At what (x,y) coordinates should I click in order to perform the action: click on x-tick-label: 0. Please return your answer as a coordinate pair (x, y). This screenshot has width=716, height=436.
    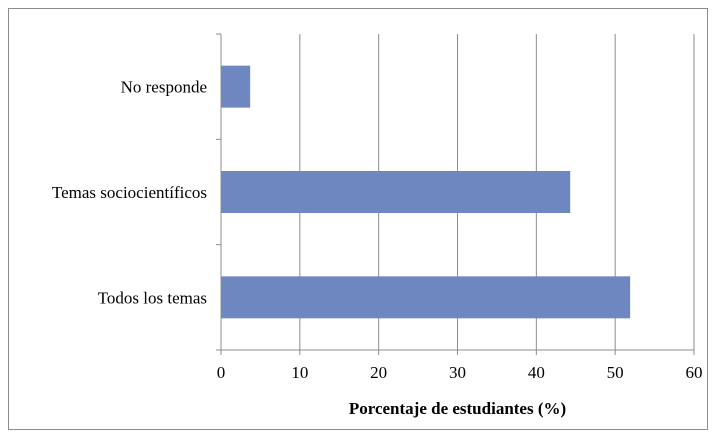
    Looking at the image, I should click on (221, 372).